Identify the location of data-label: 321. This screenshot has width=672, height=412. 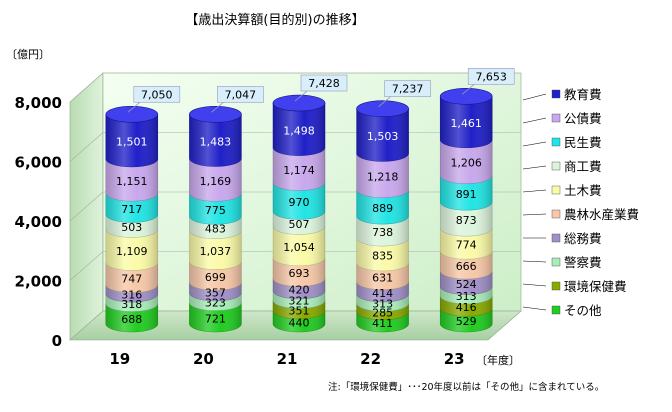
(299, 301).